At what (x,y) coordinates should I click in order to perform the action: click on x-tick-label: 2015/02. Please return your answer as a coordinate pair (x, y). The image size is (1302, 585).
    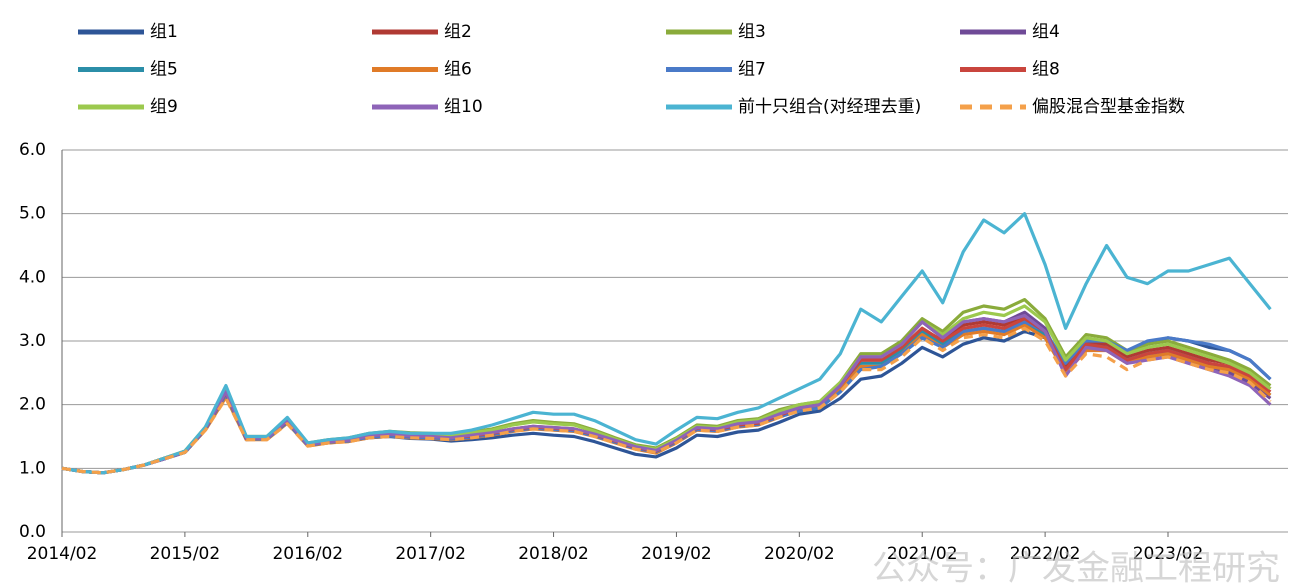
    Looking at the image, I should click on (185, 554).